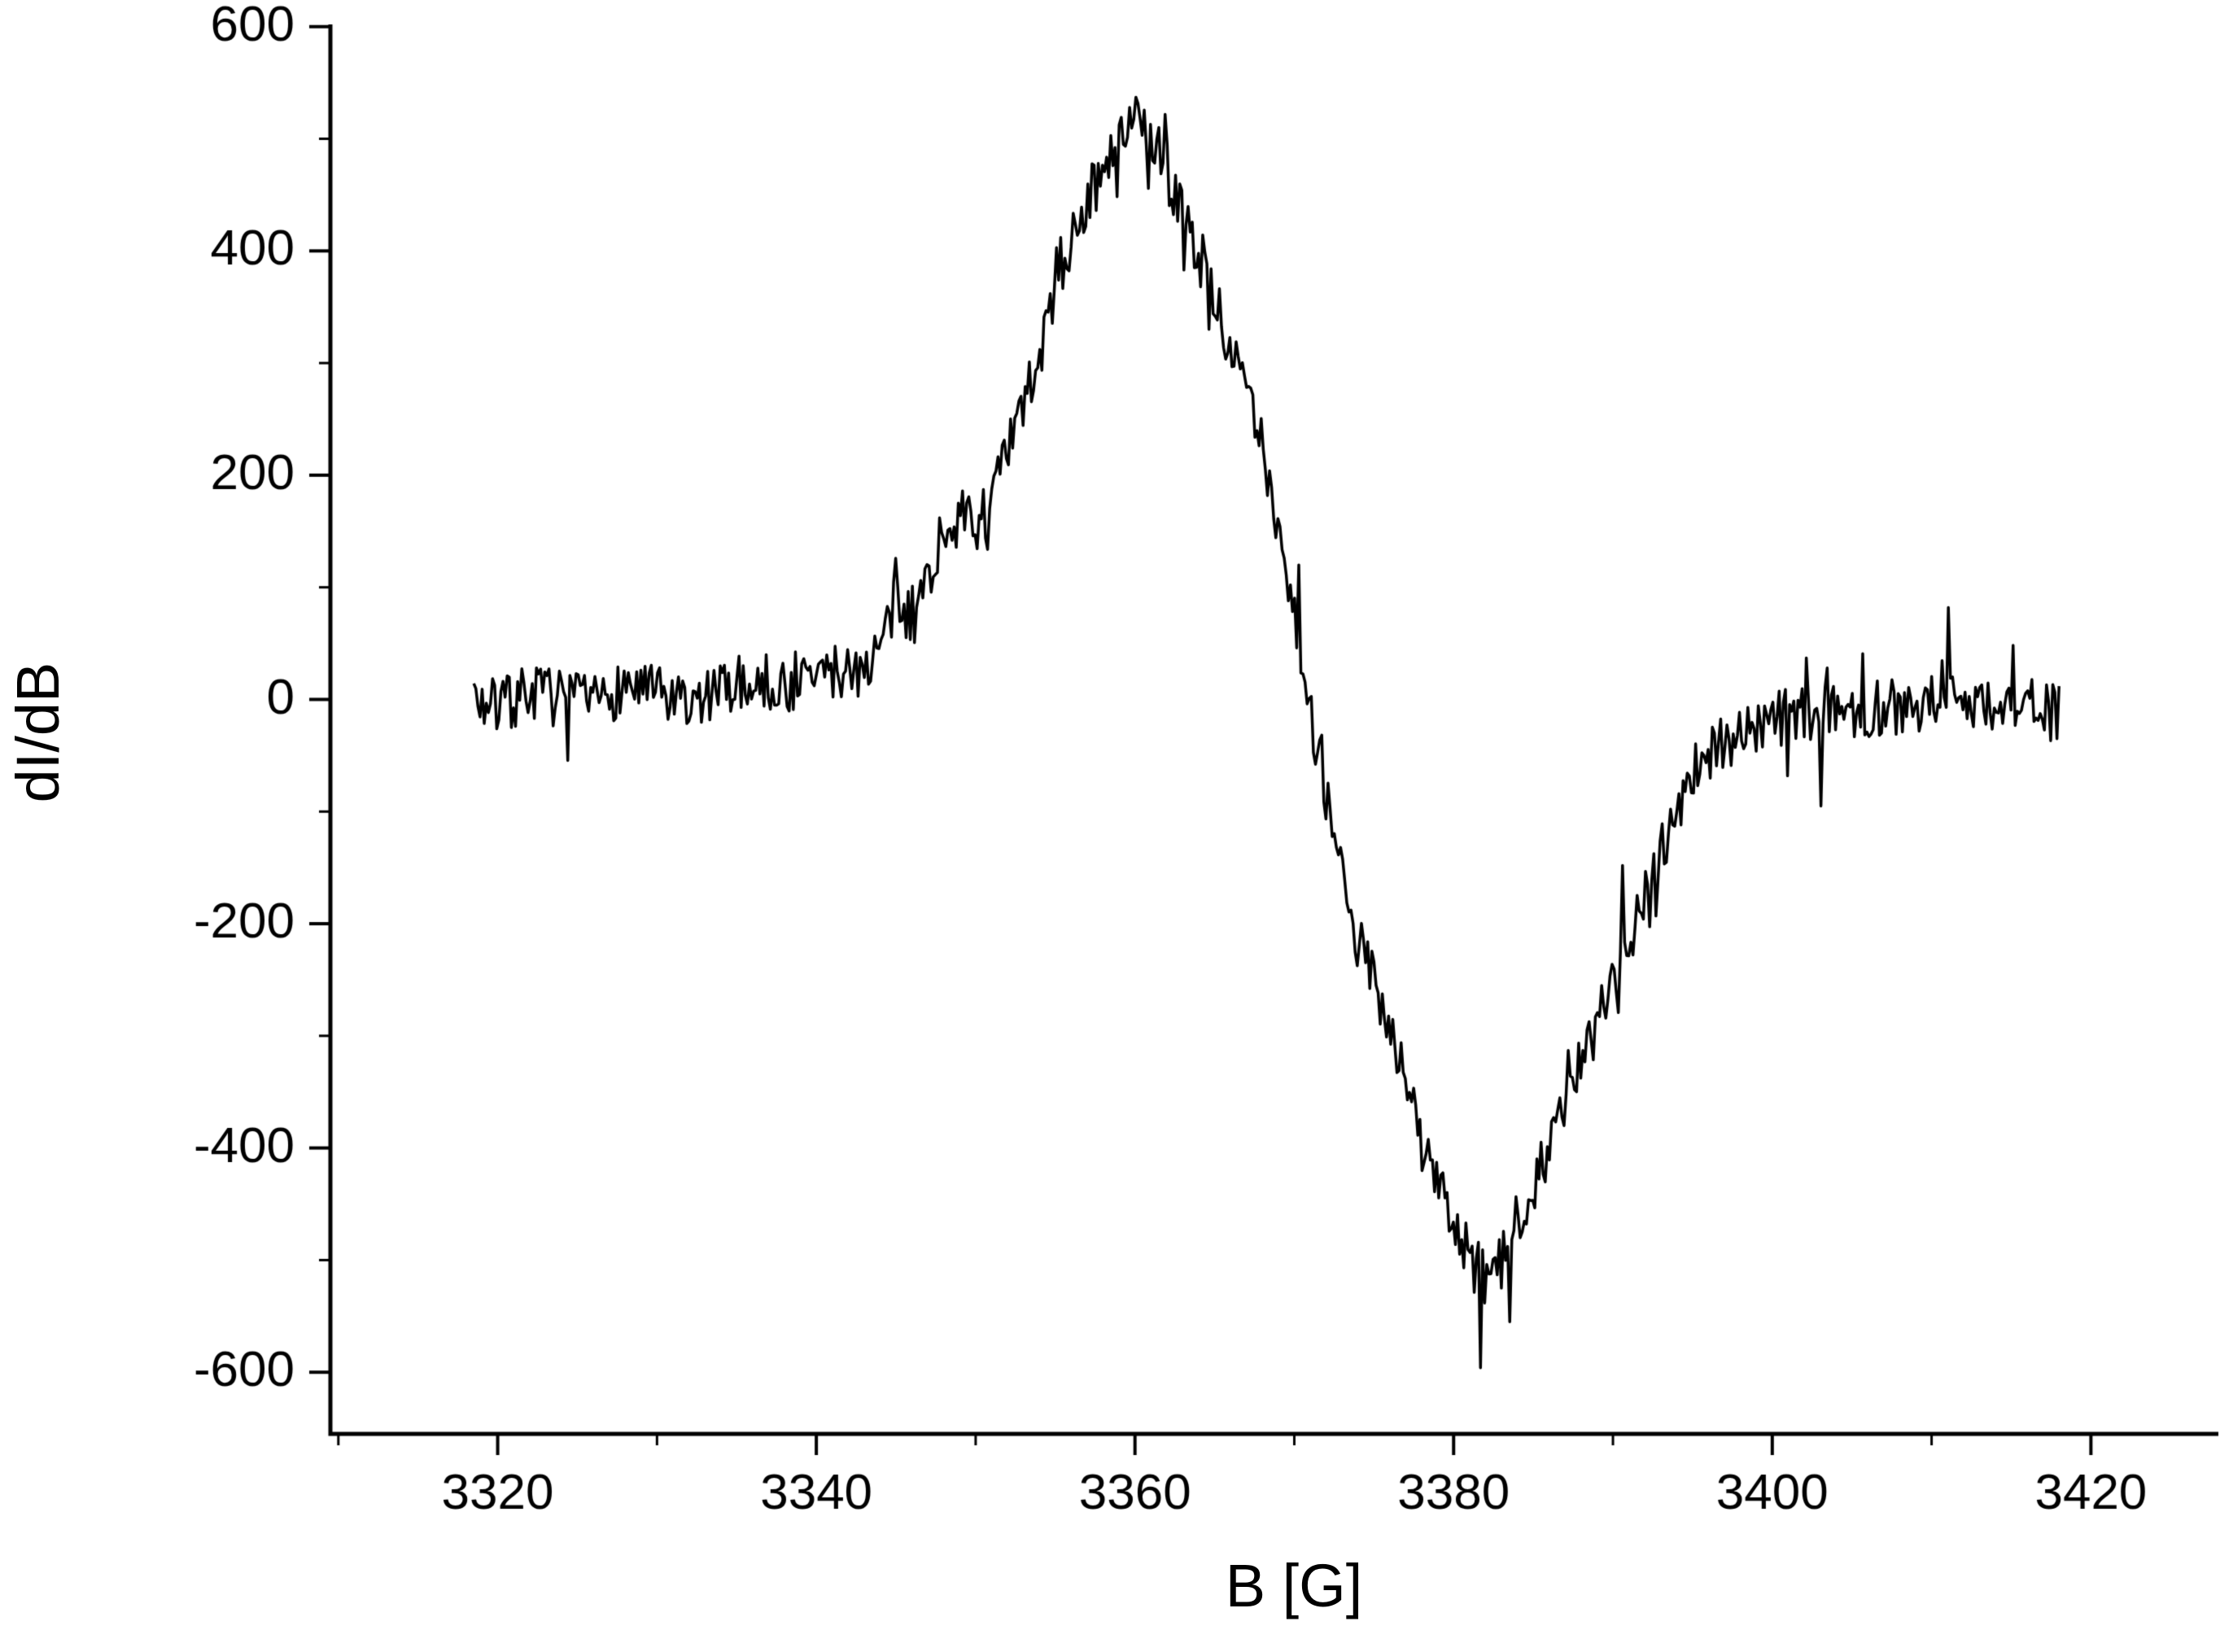 The image size is (2220, 1652). What do you see at coordinates (38, 732) in the screenshot?
I see `y-axis-title: dI/dB` at bounding box center [38, 732].